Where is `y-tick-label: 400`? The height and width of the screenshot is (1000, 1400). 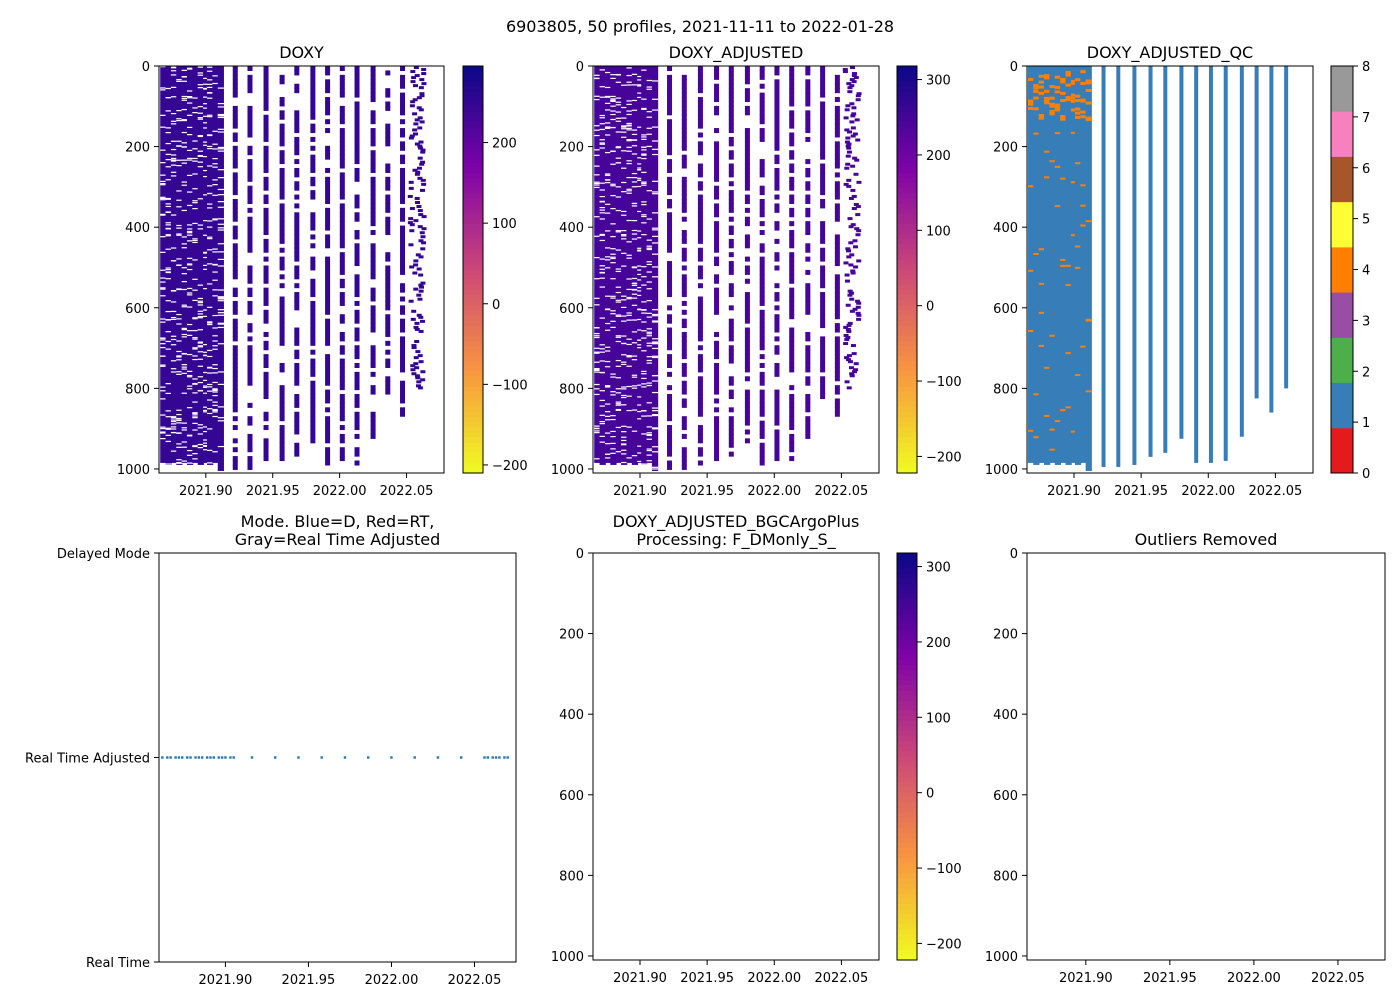 y-tick-label: 400 is located at coordinates (1005, 228).